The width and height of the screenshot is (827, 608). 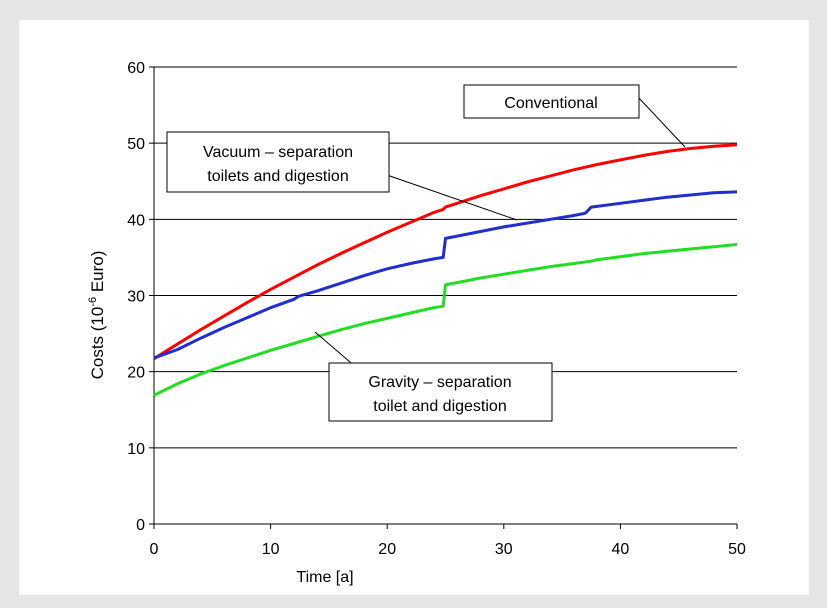 What do you see at coordinates (97, 343) in the screenshot?
I see `y-axis-label-main: Costs (10` at bounding box center [97, 343].